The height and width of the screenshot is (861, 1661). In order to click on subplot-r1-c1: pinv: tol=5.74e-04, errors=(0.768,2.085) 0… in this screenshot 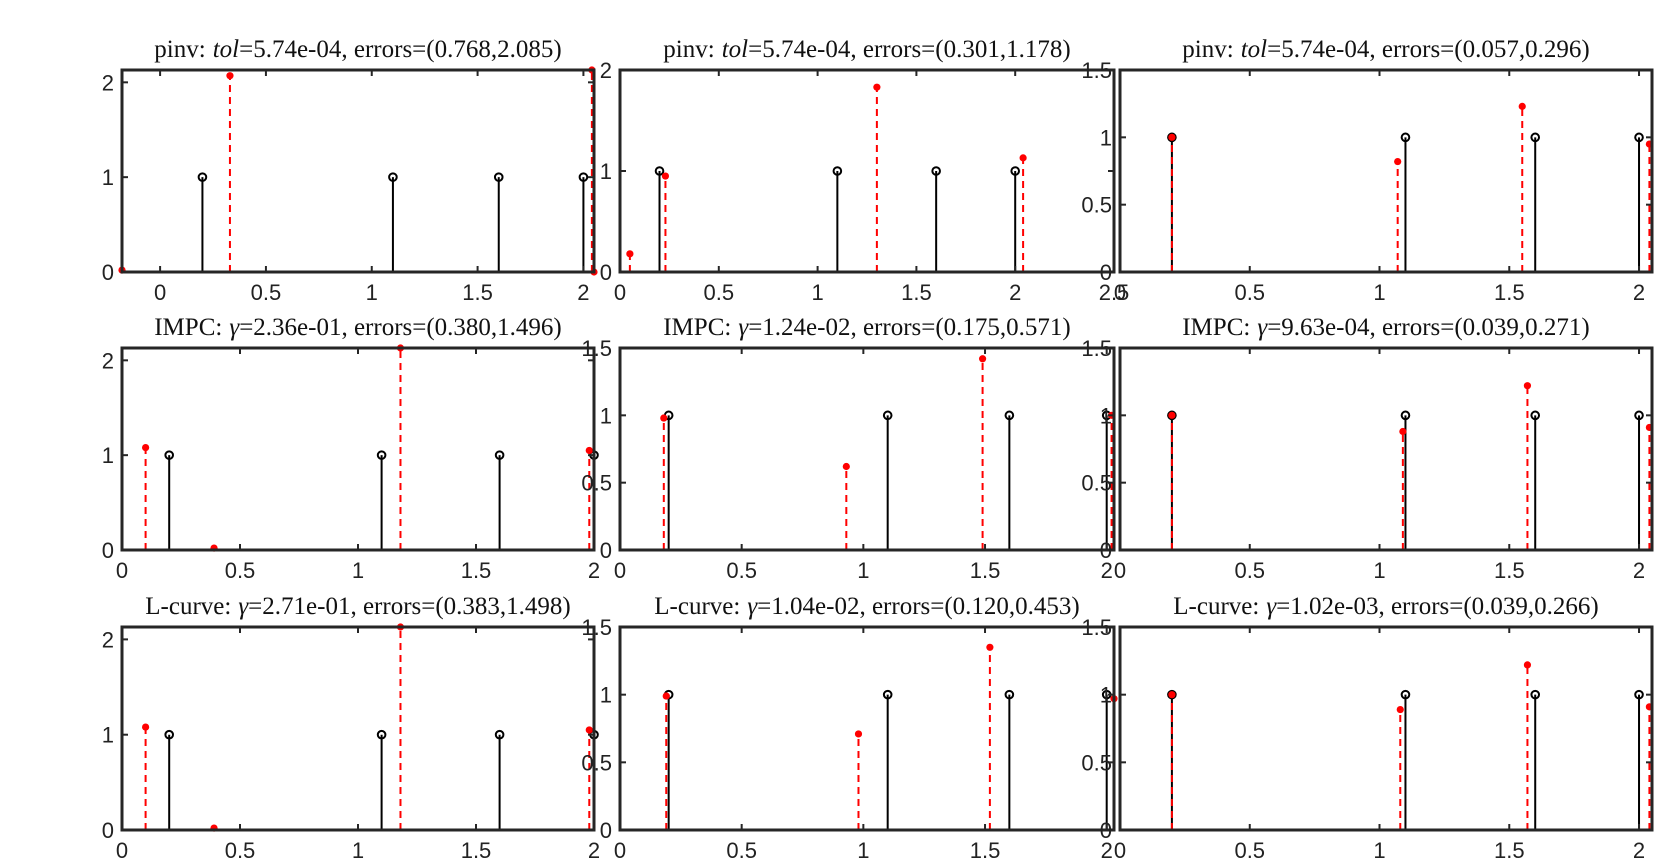, I will do `click(350, 170)`.